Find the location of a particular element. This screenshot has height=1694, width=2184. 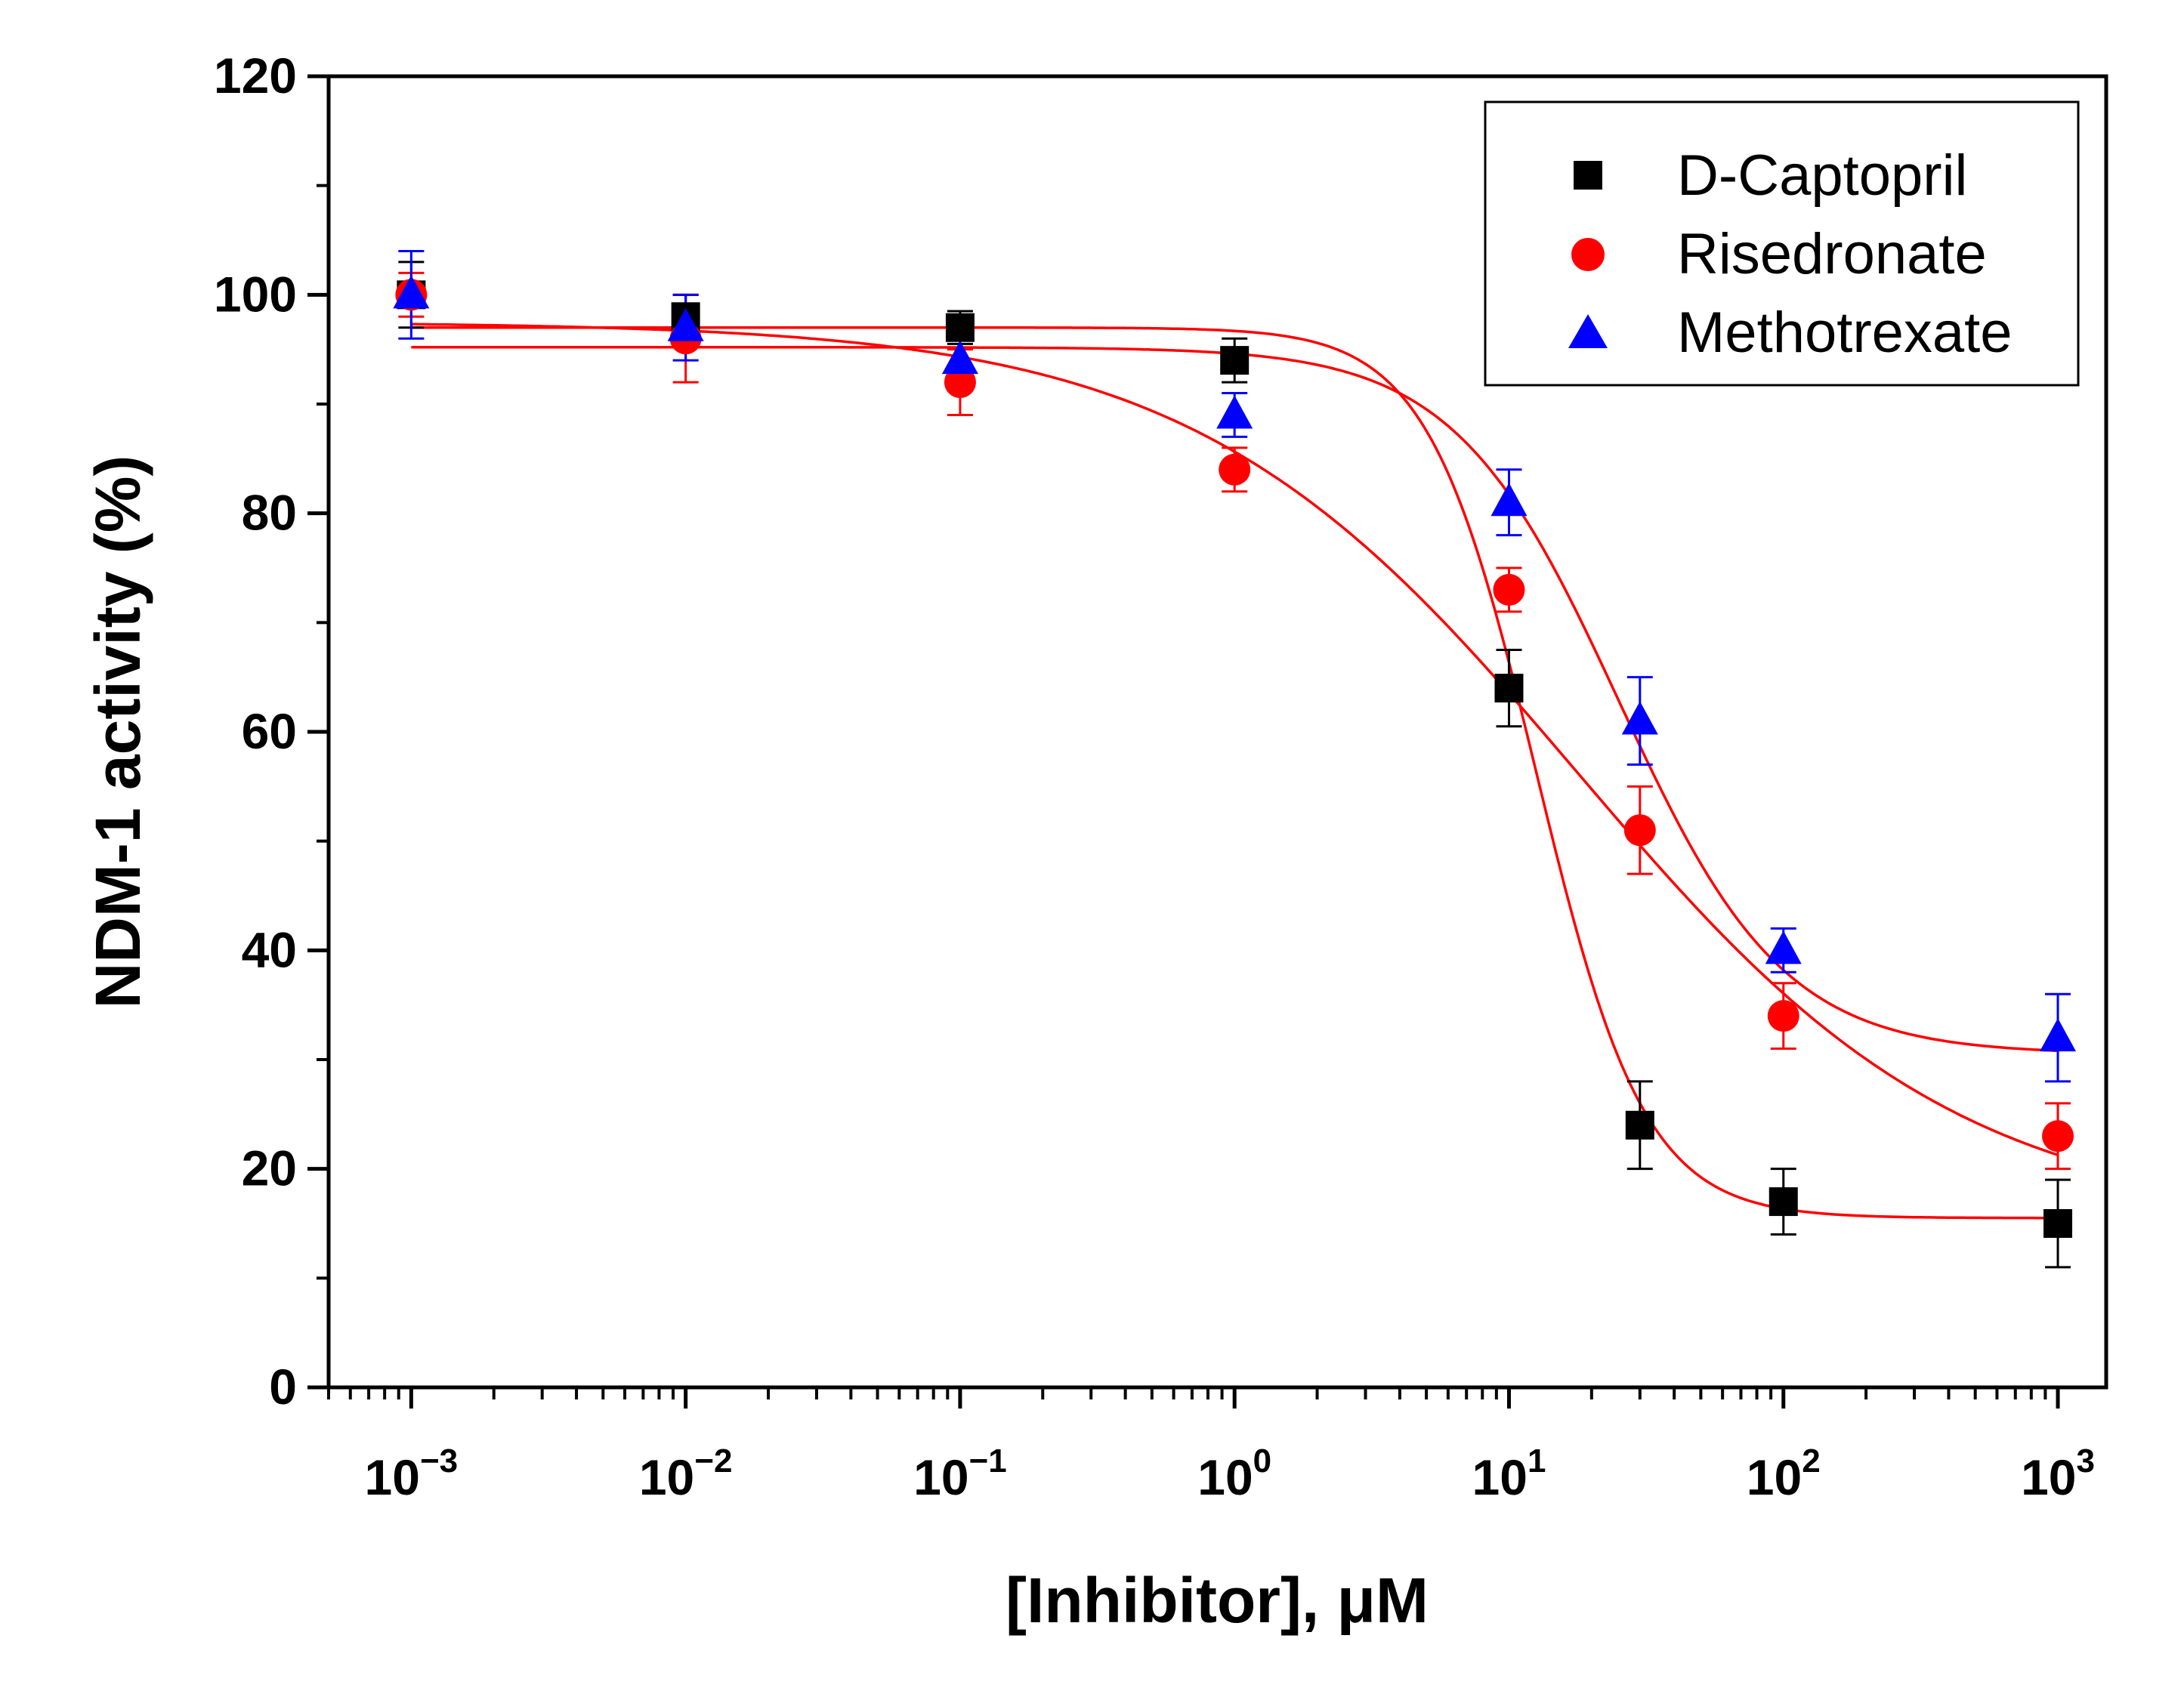

y-tick-label: 100 is located at coordinates (255, 294).